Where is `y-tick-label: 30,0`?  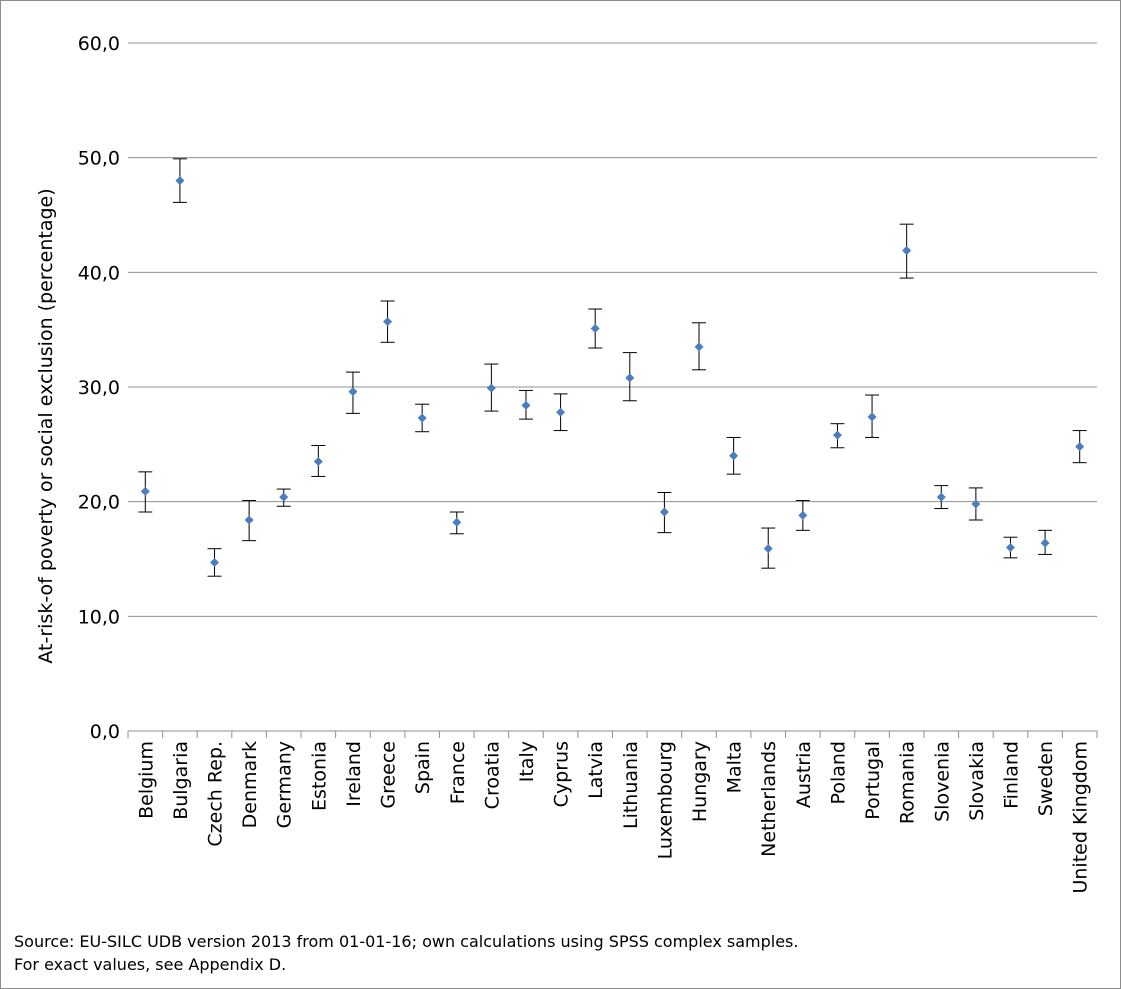
y-tick-label: 30,0 is located at coordinates (99, 388).